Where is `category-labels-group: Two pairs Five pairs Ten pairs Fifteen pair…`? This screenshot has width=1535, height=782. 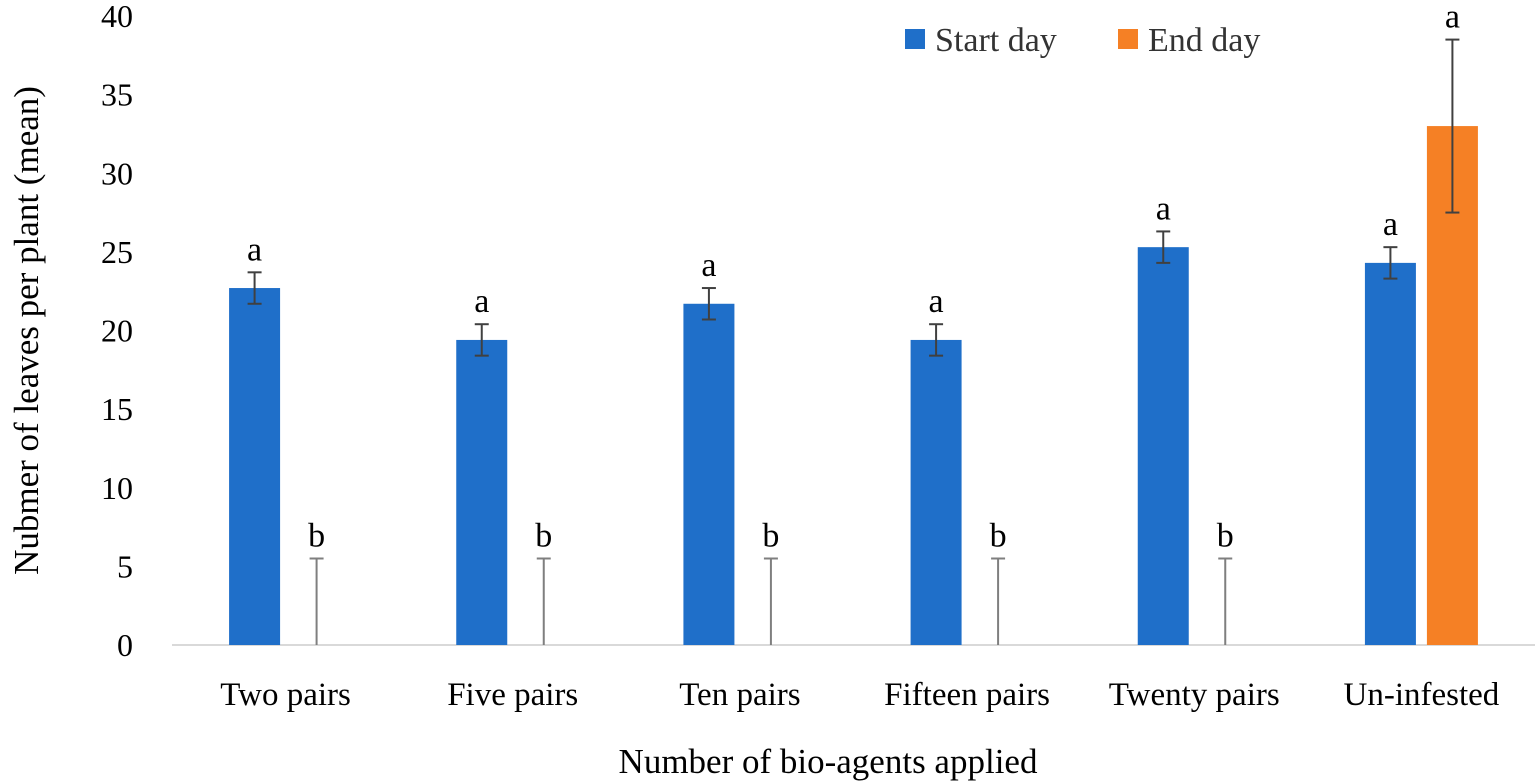 category-labels-group: Two pairs Five pairs Ten pairs Fifteen pair… is located at coordinates (860, 695).